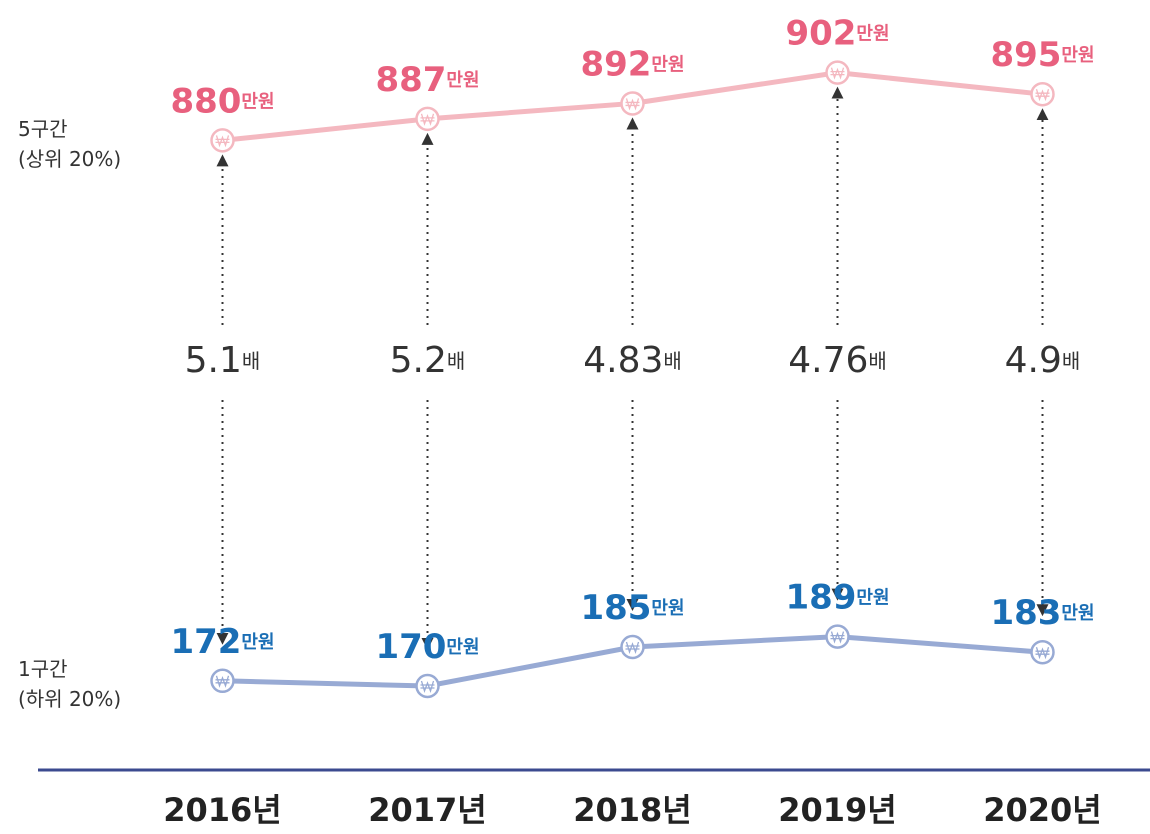 The width and height of the screenshot is (1150, 834). I want to click on value-label: 892만원, so click(632, 64).